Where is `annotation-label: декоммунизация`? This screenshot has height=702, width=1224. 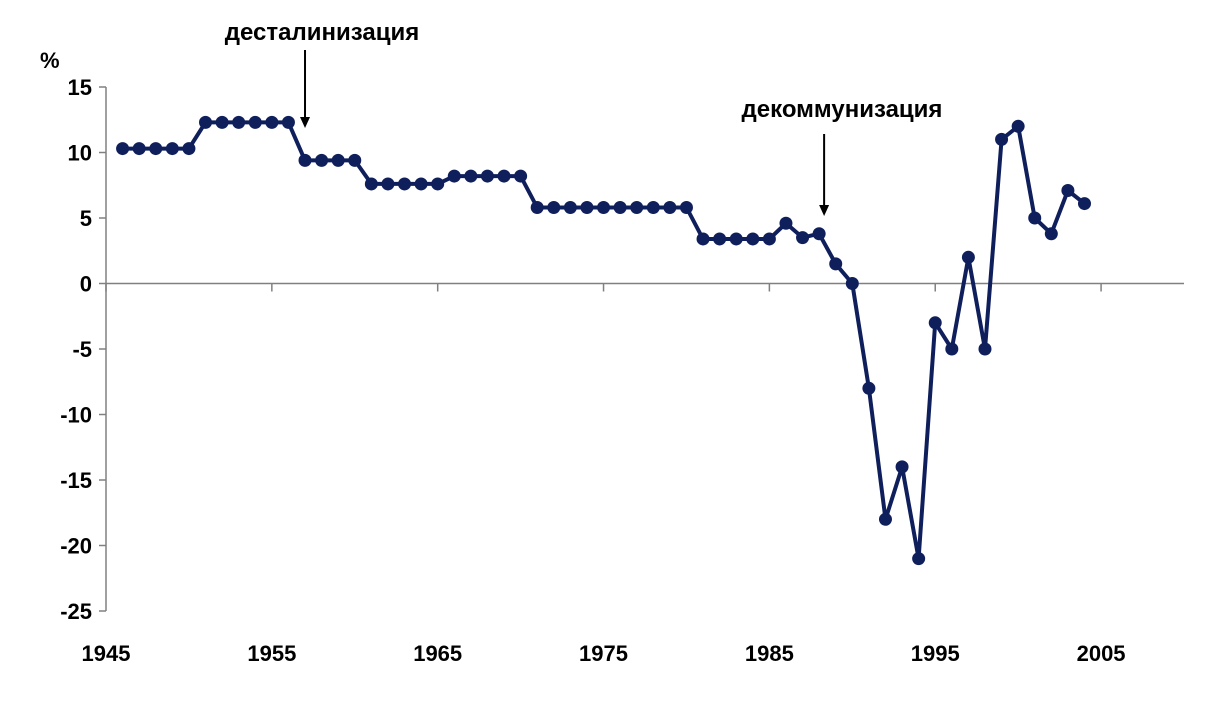
annotation-label: декоммунизация is located at coordinates (842, 109).